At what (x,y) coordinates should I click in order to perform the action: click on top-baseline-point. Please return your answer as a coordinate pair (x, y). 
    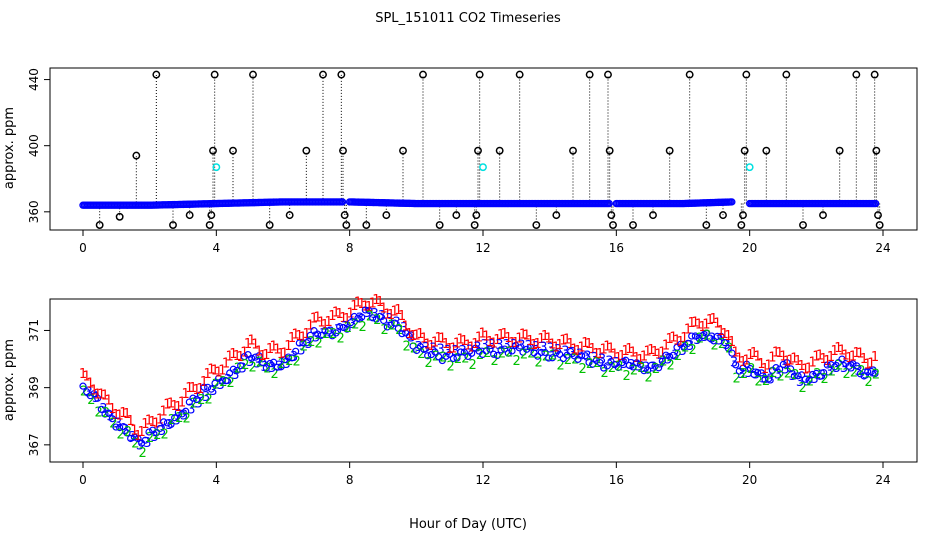
    Looking at the image, I should click on (609, 203).